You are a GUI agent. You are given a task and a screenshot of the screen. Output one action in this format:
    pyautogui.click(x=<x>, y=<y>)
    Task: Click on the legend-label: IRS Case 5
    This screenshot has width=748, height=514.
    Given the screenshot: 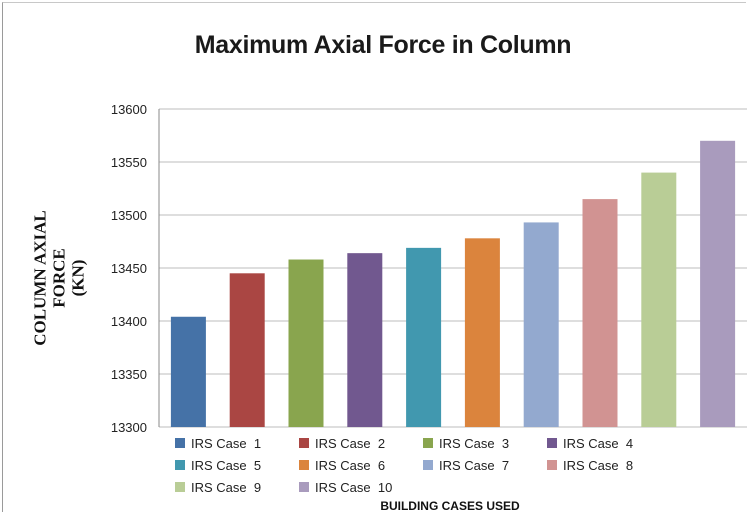 What is the action you would take?
    pyautogui.click(x=226, y=465)
    